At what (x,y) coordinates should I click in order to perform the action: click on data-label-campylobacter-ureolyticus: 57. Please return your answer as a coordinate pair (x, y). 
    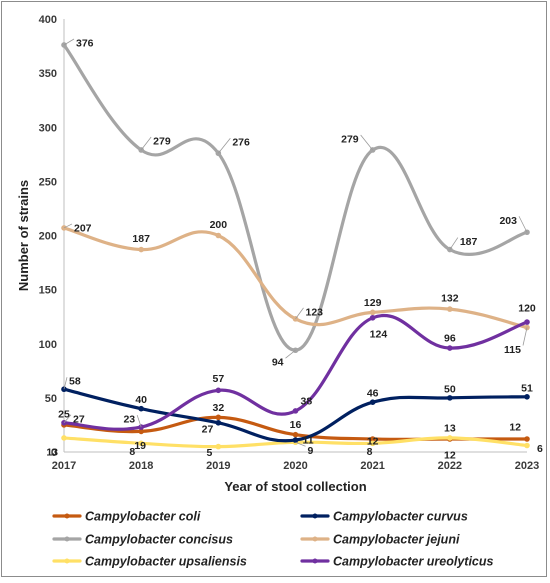
    Looking at the image, I should click on (218, 379).